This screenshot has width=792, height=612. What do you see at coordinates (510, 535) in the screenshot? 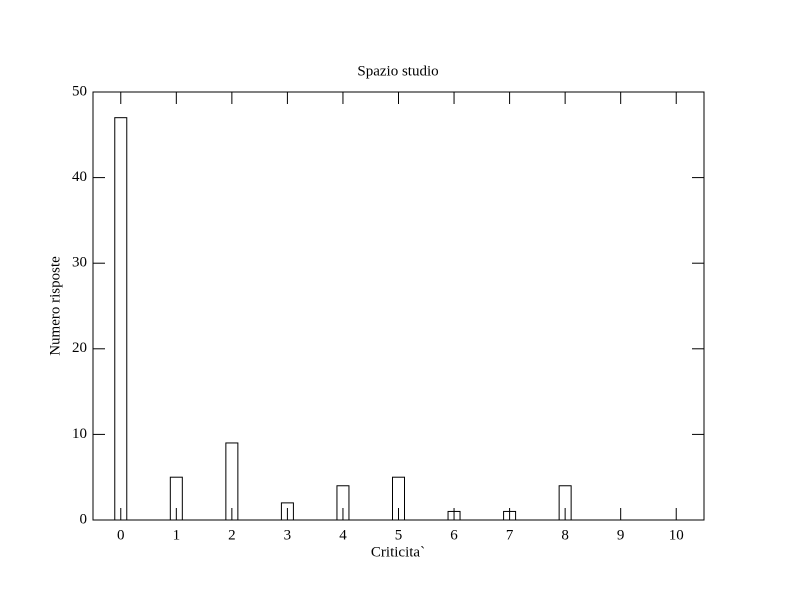
I see `x-tick-label: 7` at bounding box center [510, 535].